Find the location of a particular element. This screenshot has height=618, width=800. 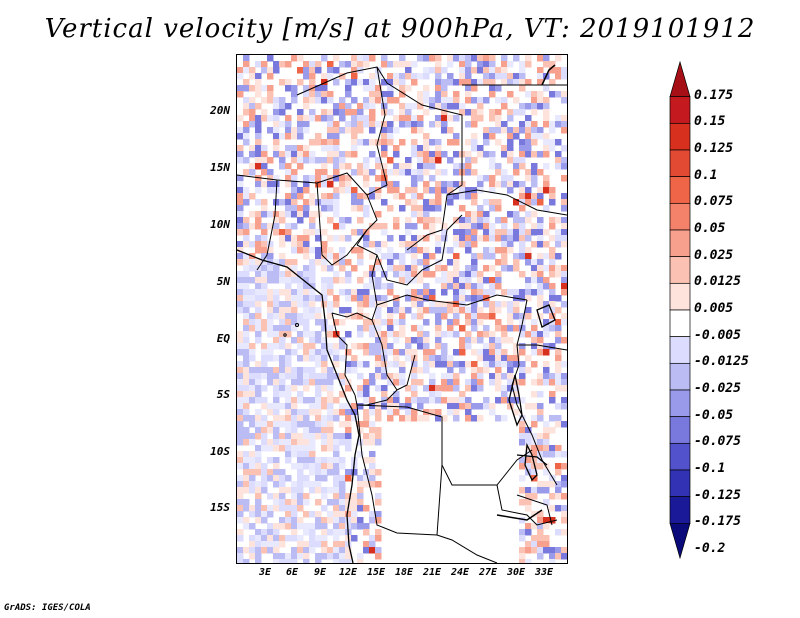

x-tick-label: 9E is located at coordinates (320, 572).